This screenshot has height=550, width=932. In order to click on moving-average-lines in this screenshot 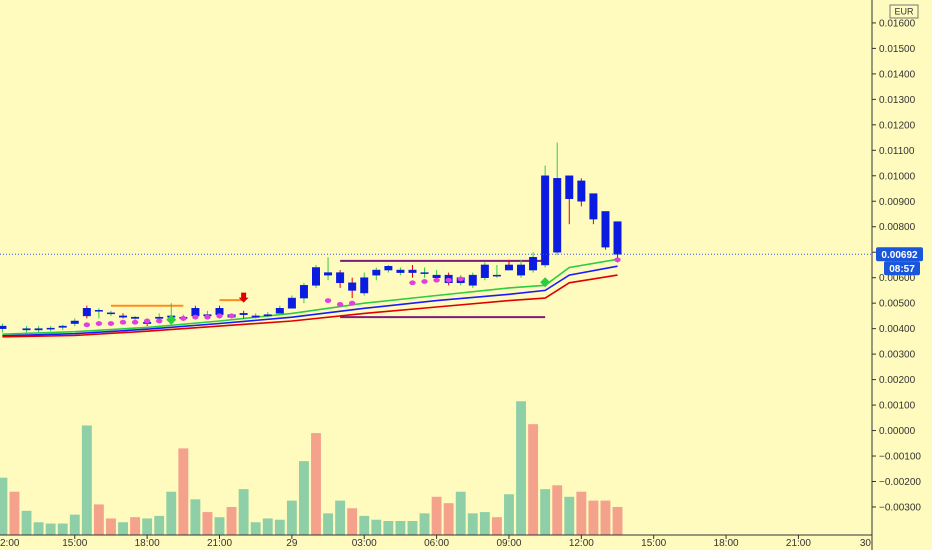, I will do `click(310, 298)`.